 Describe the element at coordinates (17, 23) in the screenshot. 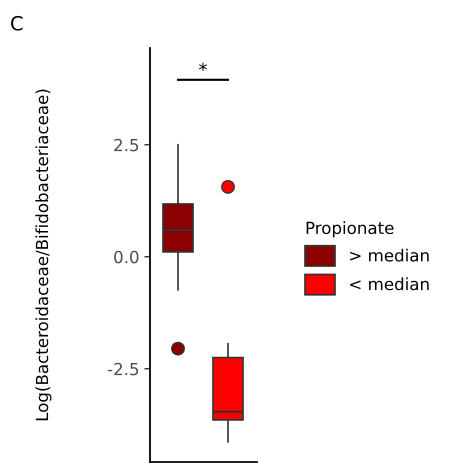

I see `chart-title: C` at that location.